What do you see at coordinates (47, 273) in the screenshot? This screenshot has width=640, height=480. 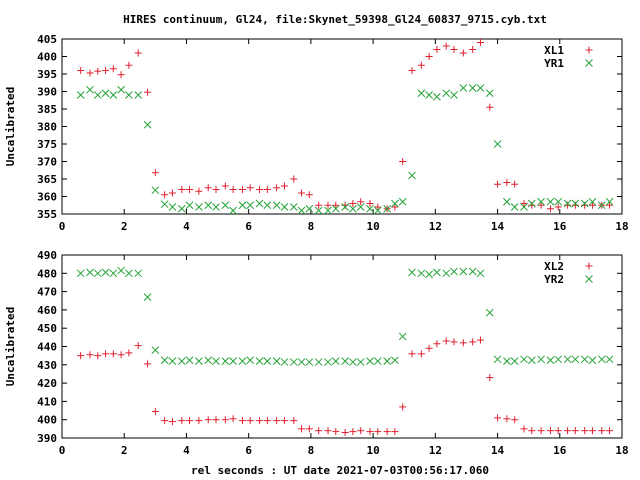 I see `y-tick-label: 480` at bounding box center [47, 273].